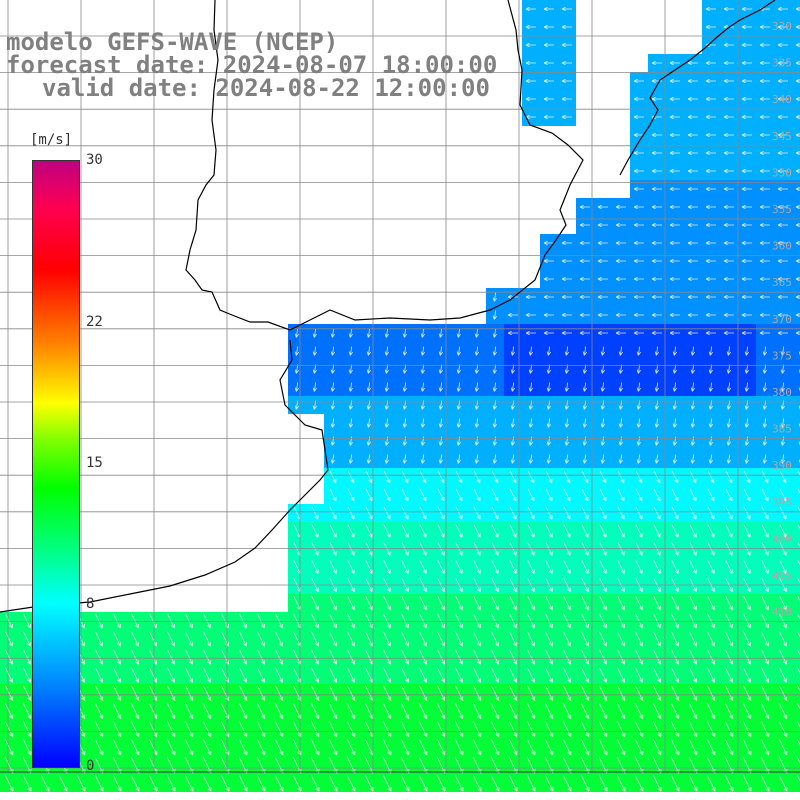 The image size is (800, 800). Describe the element at coordinates (782, 246) in the screenshot. I see `latitude-label: 360` at that location.